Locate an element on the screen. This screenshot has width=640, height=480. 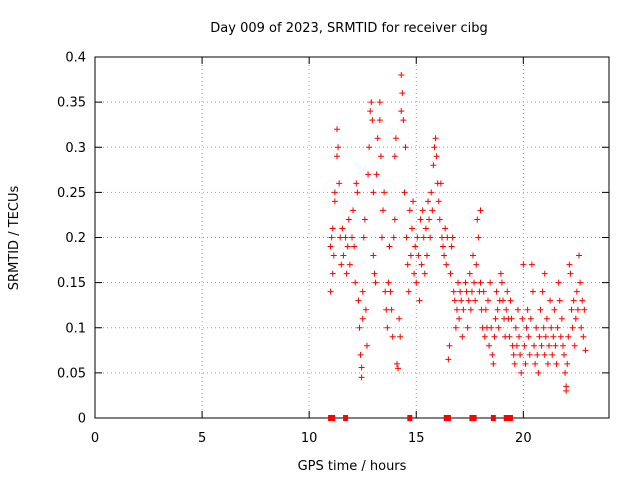
x-axis-label: GPS time / hours is located at coordinates (352, 466).